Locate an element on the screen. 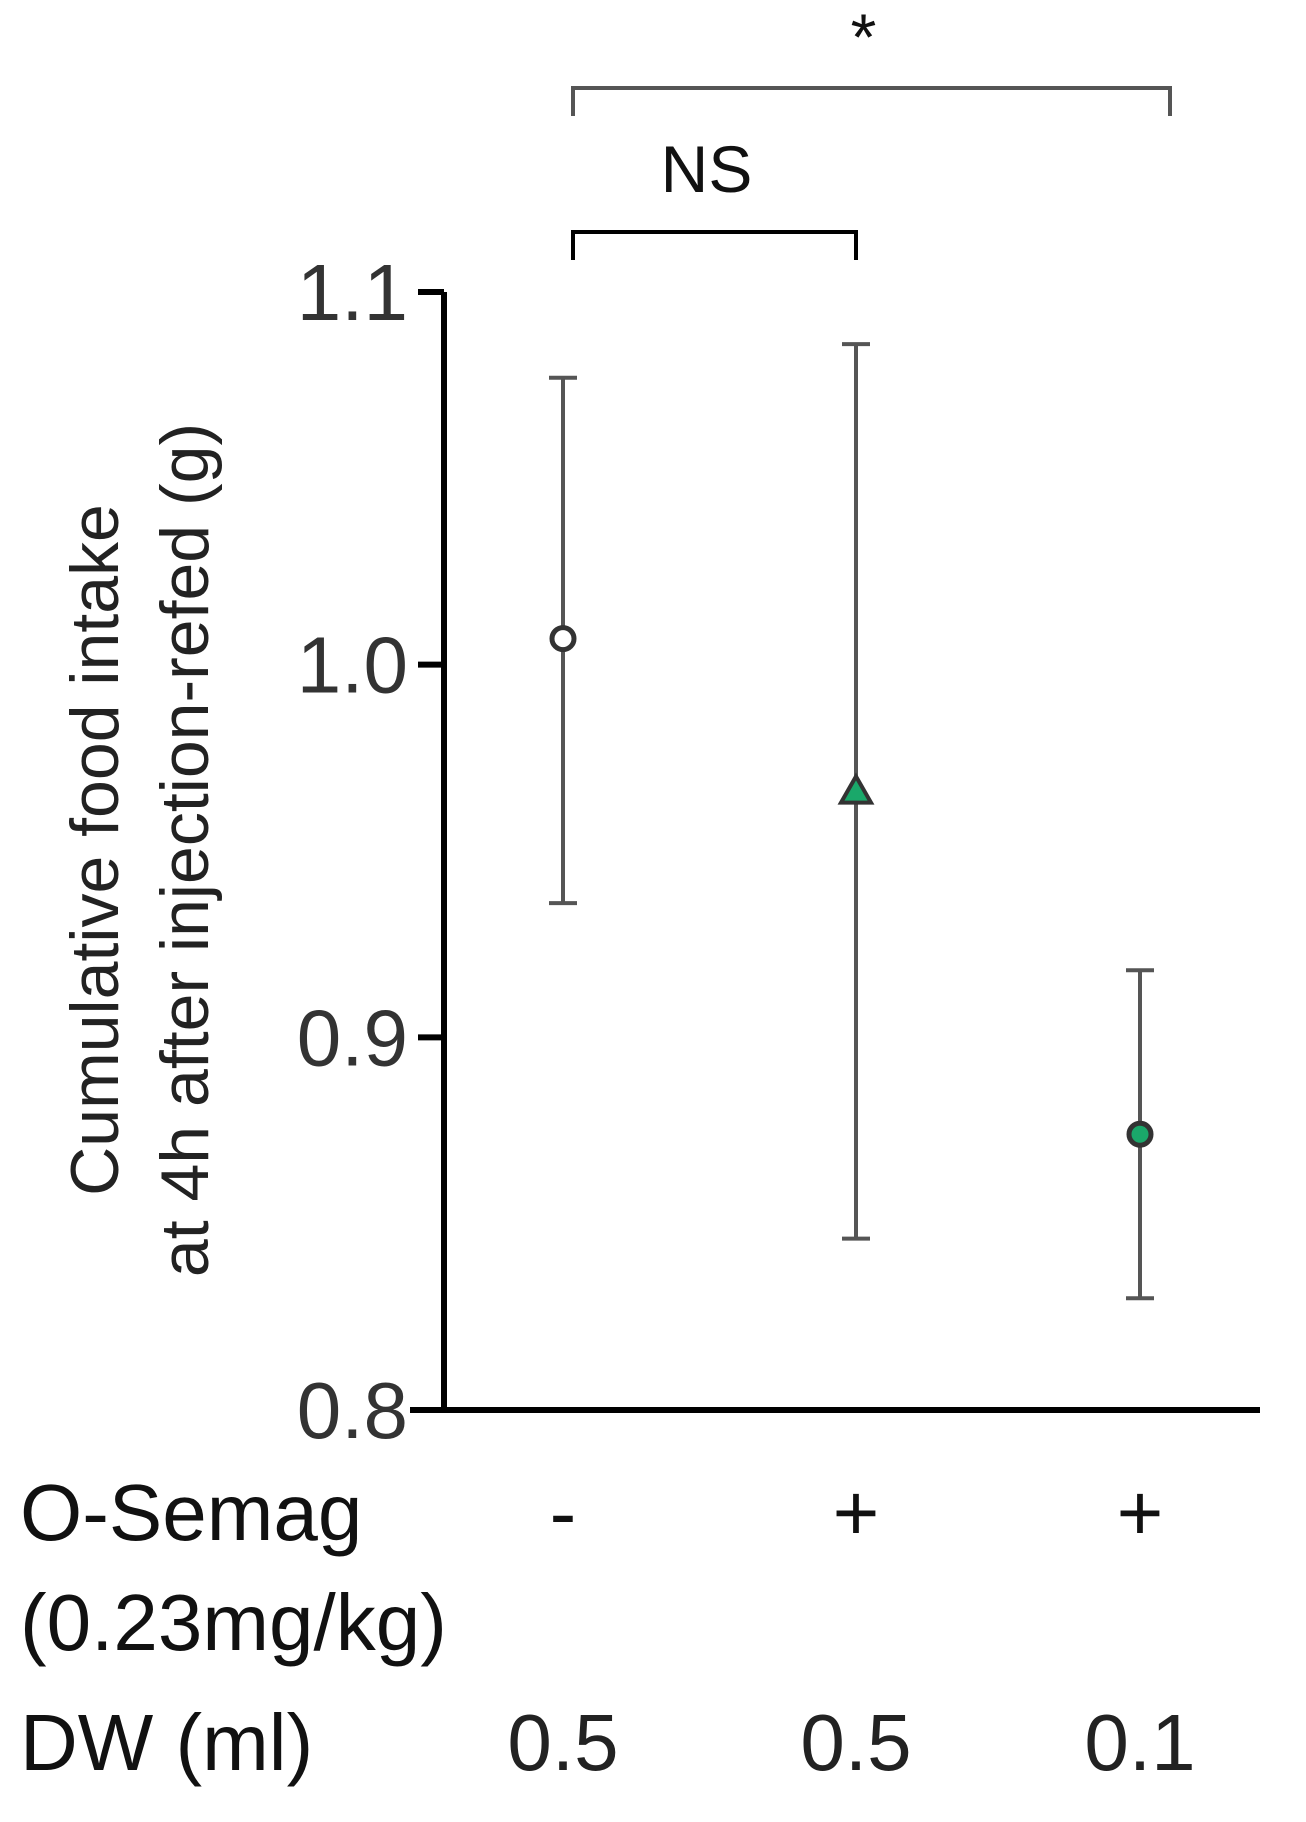 The width and height of the screenshot is (1306, 1822). o-semag-label: O-Semag is located at coordinates (191, 1512).